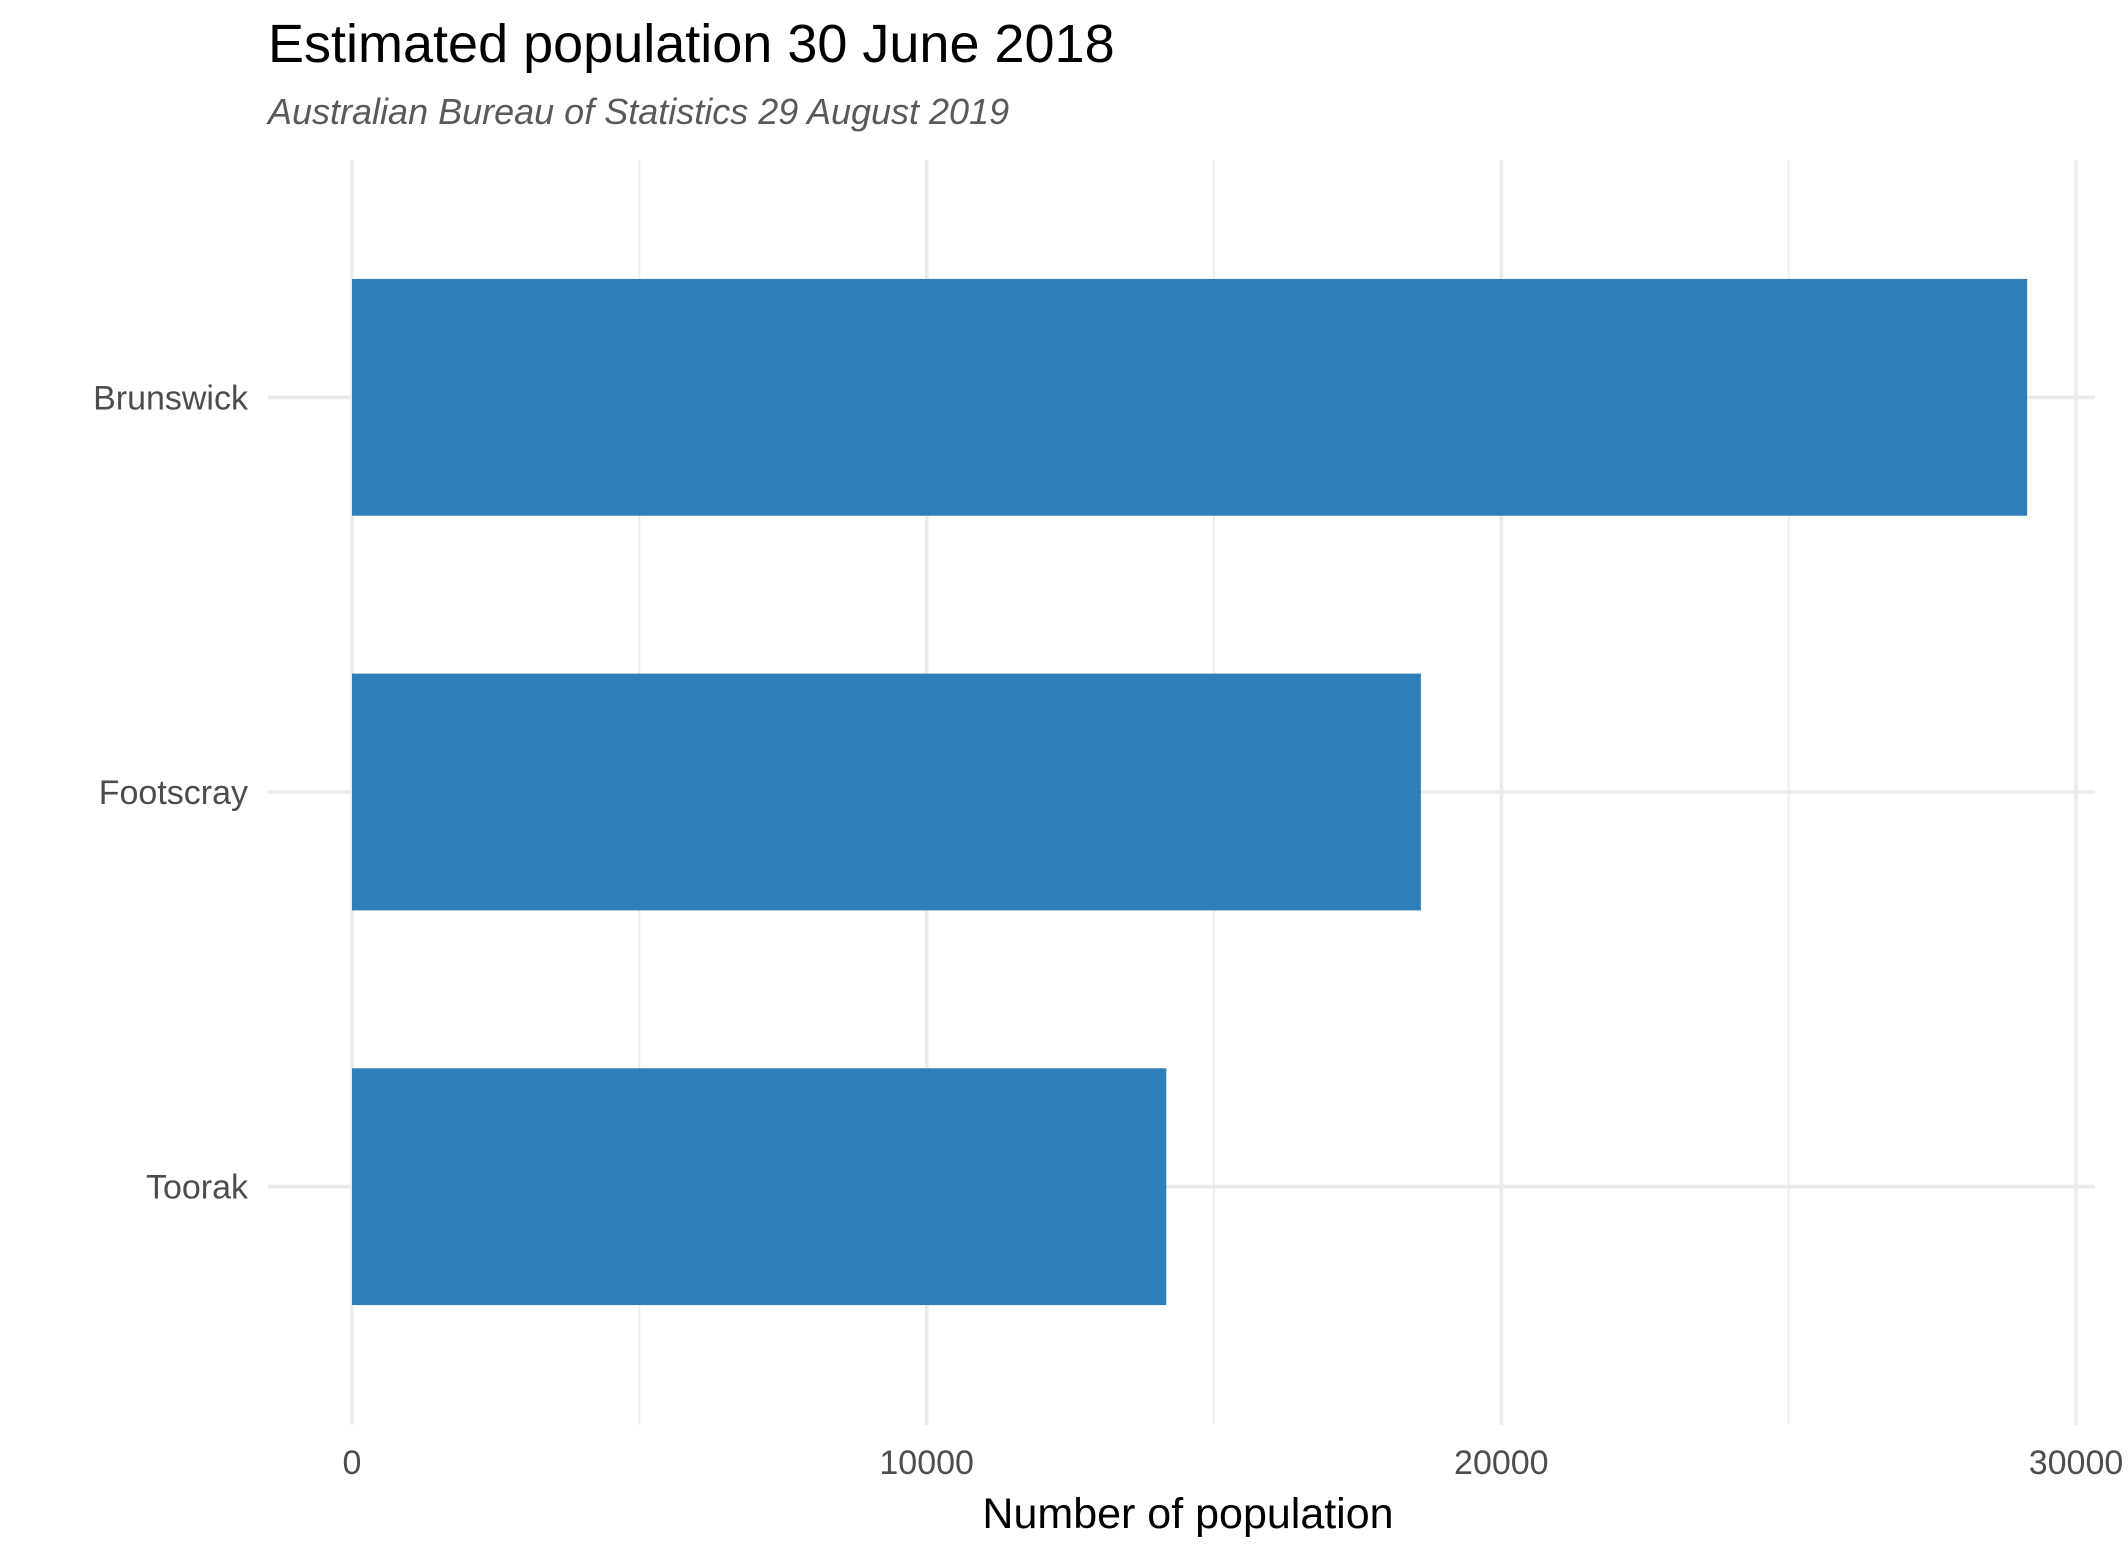 The height and width of the screenshot is (1561, 2128). I want to click on x-tick-label: 0, so click(352, 1463).